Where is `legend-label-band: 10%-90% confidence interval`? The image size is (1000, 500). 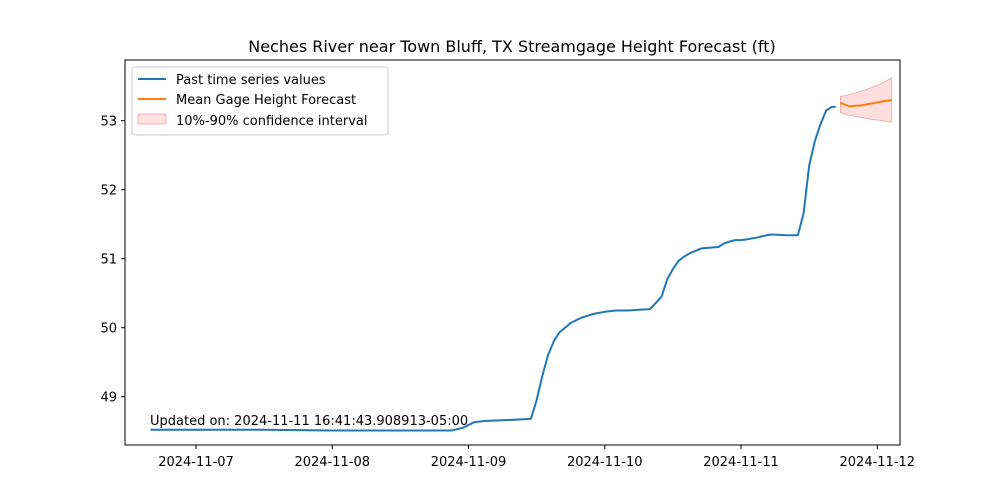 legend-label-band: 10%-90% confidence interval is located at coordinates (271, 121).